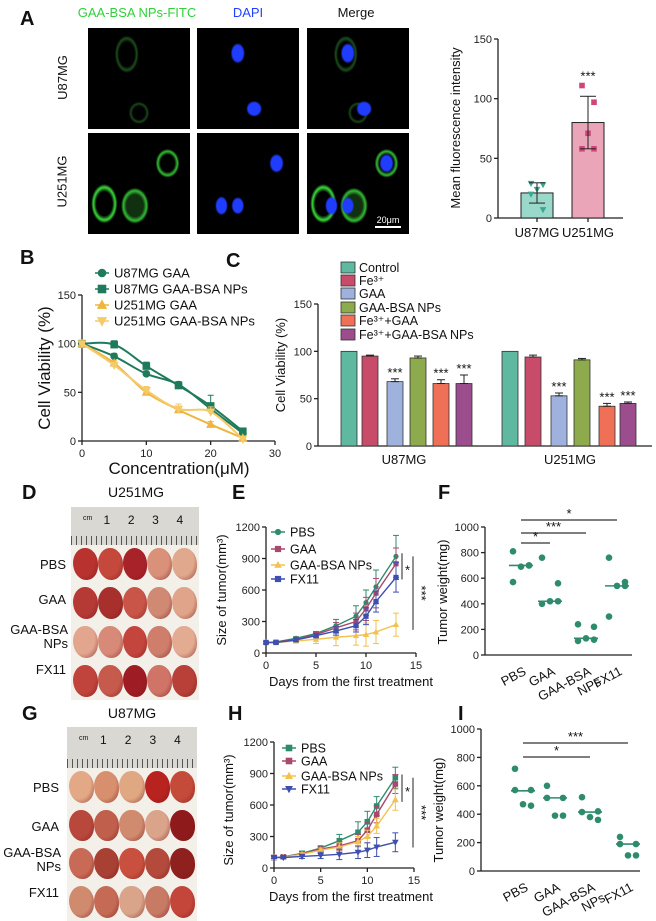 This screenshot has height=921, width=656. What do you see at coordinates (248, 12) in the screenshot?
I see `channel-header-dapi: DAPI` at bounding box center [248, 12].